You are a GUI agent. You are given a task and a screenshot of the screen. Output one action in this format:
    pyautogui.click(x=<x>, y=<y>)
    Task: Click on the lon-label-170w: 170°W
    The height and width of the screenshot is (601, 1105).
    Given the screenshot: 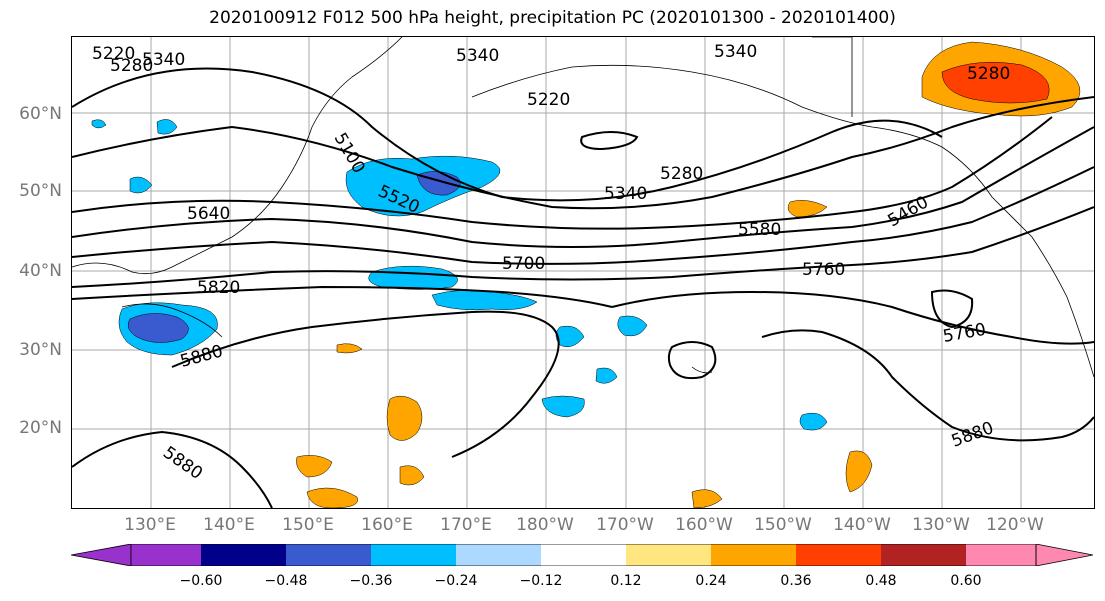 What is the action you would take?
    pyautogui.click(x=625, y=525)
    